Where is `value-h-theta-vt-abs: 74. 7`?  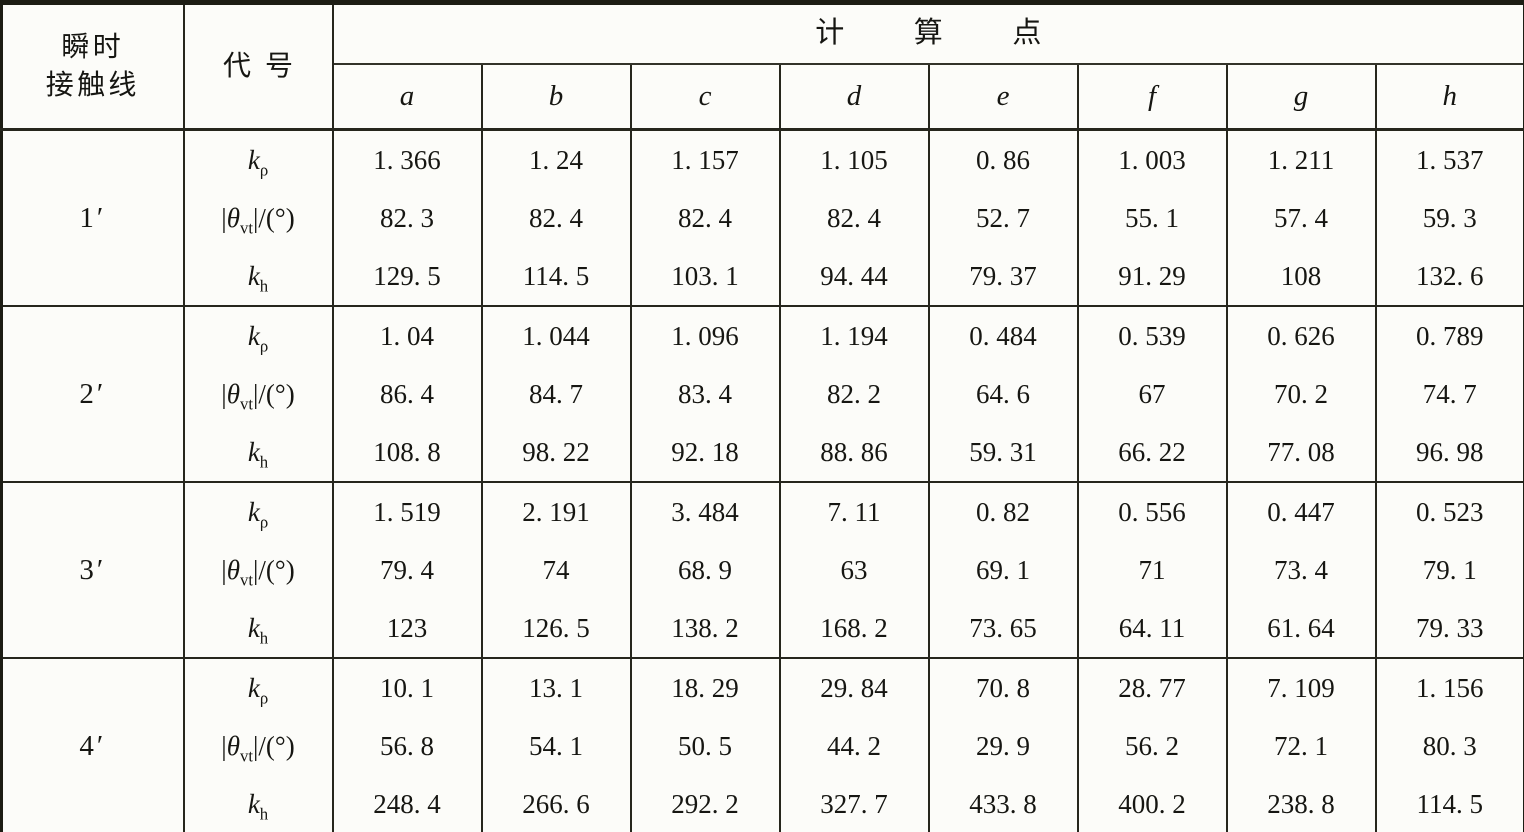 value-h-theta-vt-abs: 74. 7 is located at coordinates (1449, 394).